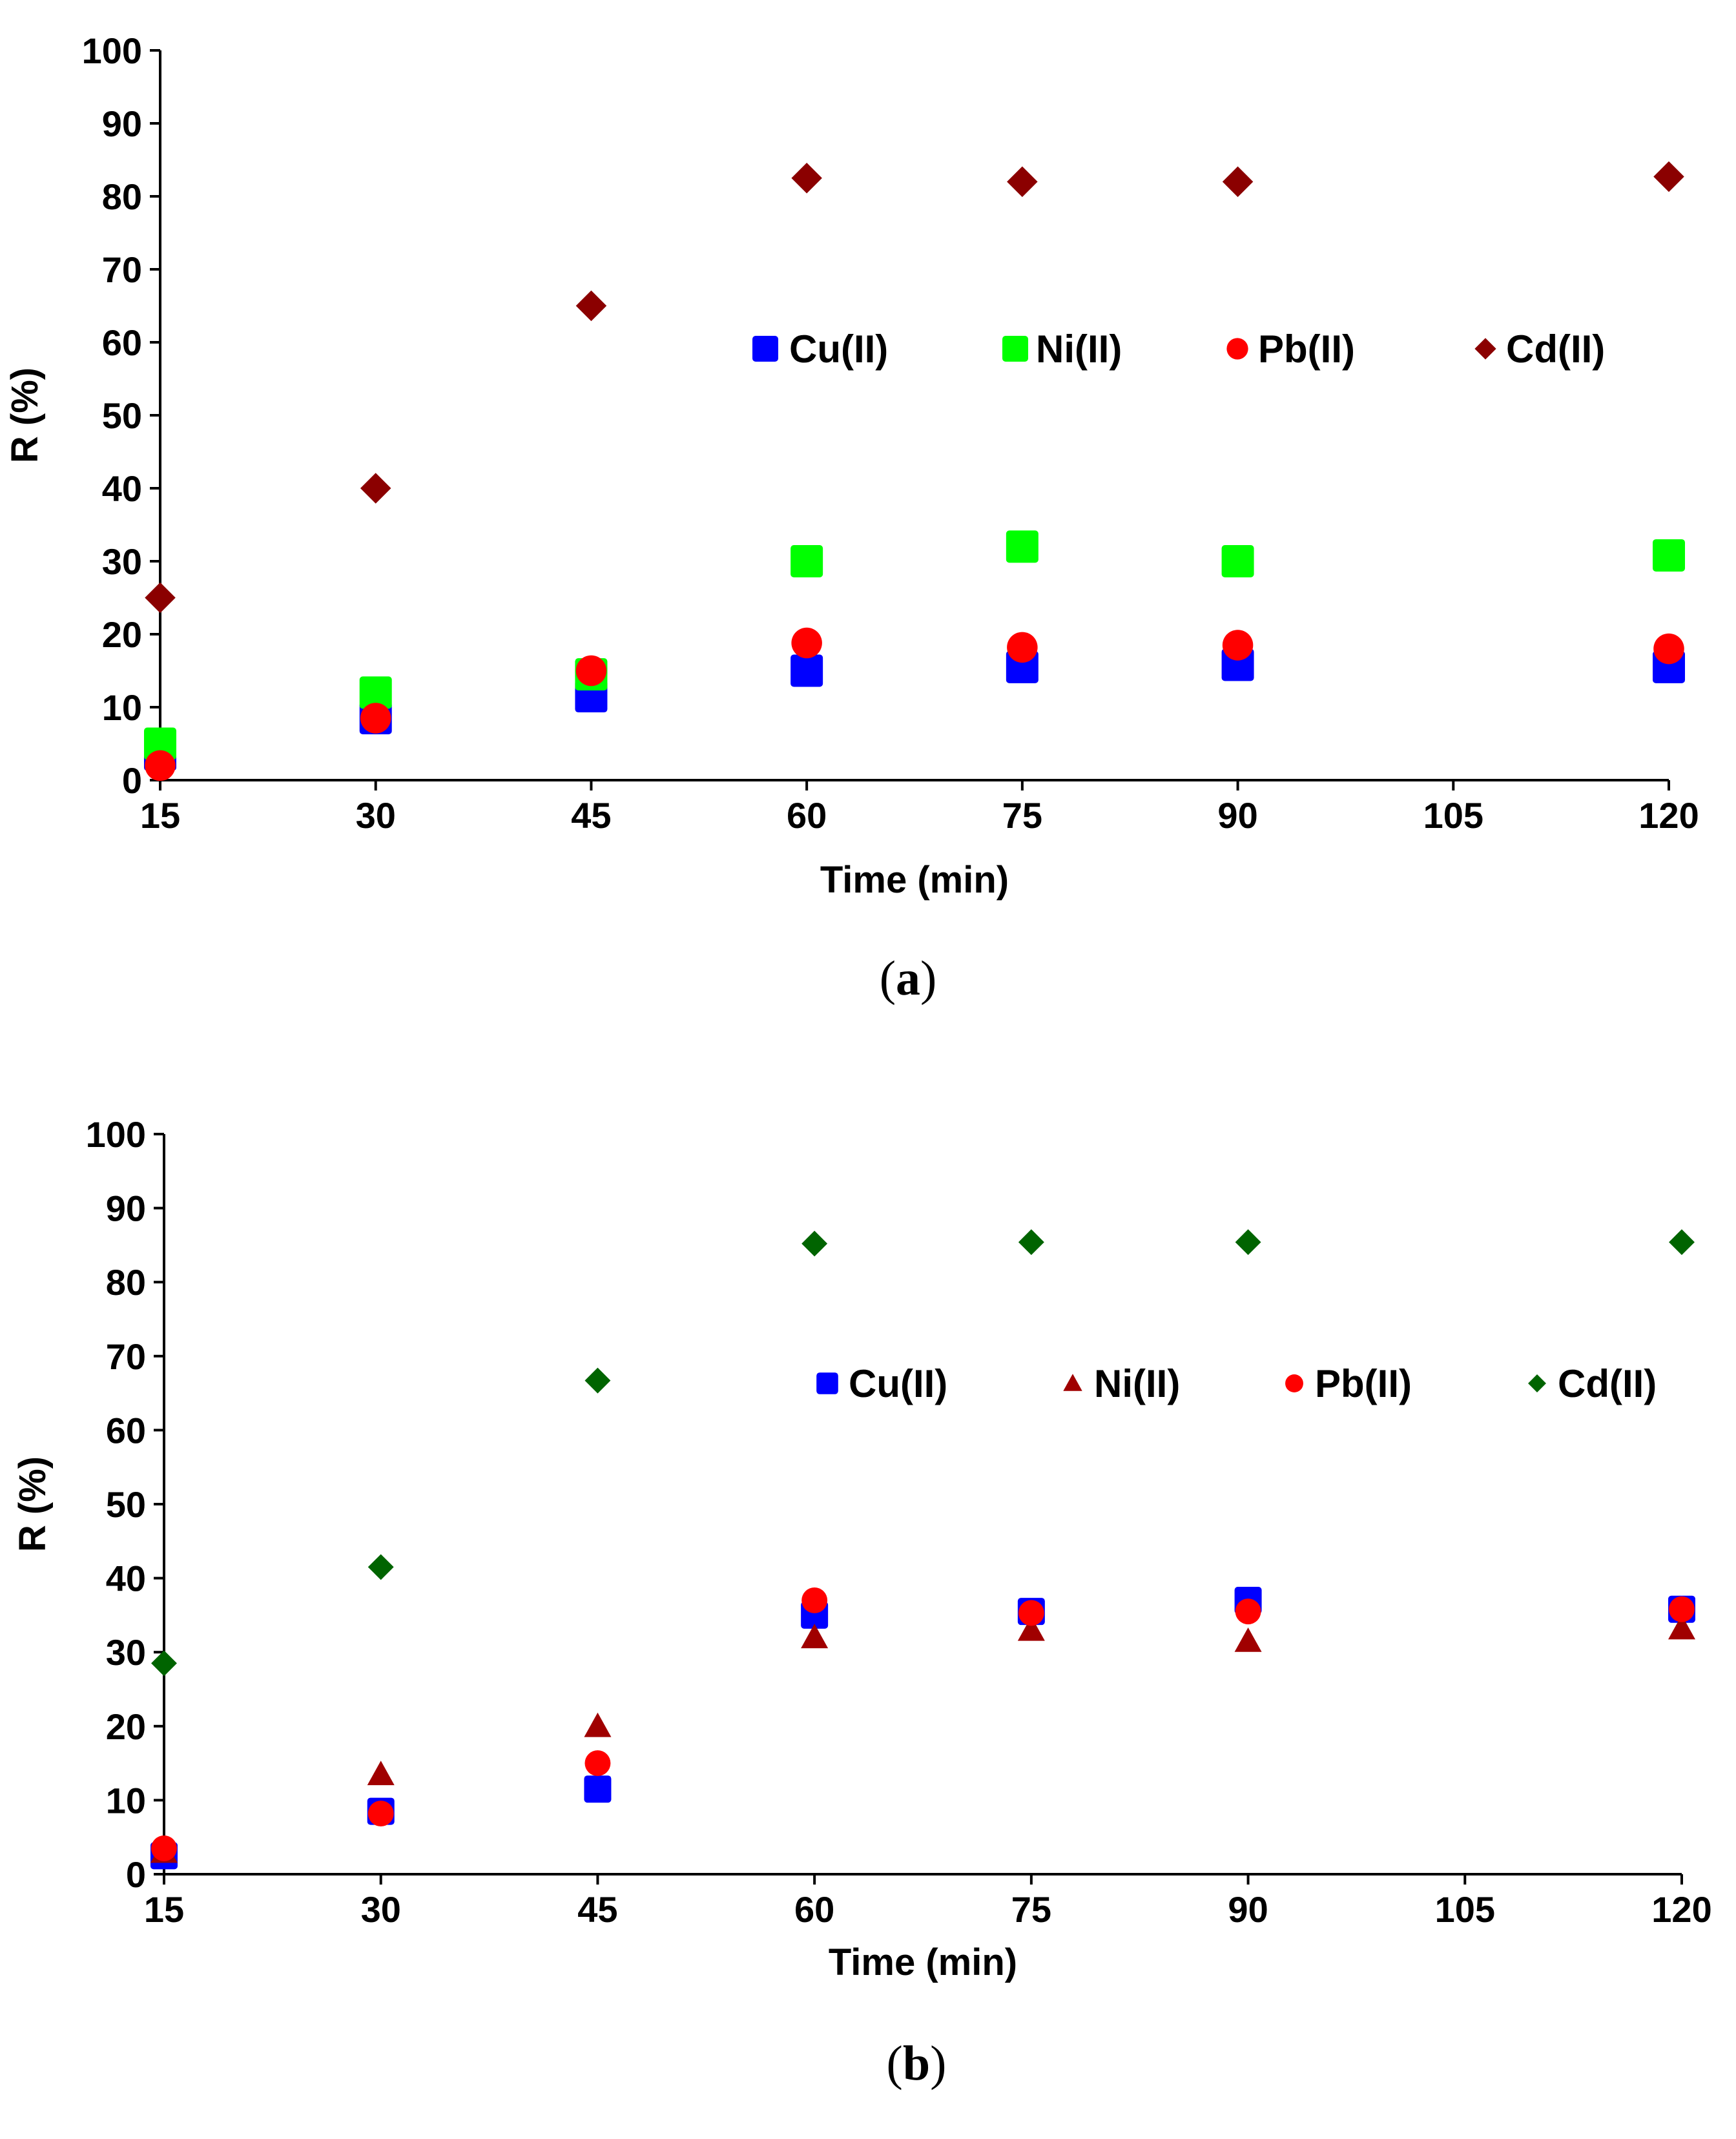 This screenshot has width=1736, height=2139. Describe the element at coordinates (381, 1909) in the screenshot. I see `x-tick-label: 30` at that location.